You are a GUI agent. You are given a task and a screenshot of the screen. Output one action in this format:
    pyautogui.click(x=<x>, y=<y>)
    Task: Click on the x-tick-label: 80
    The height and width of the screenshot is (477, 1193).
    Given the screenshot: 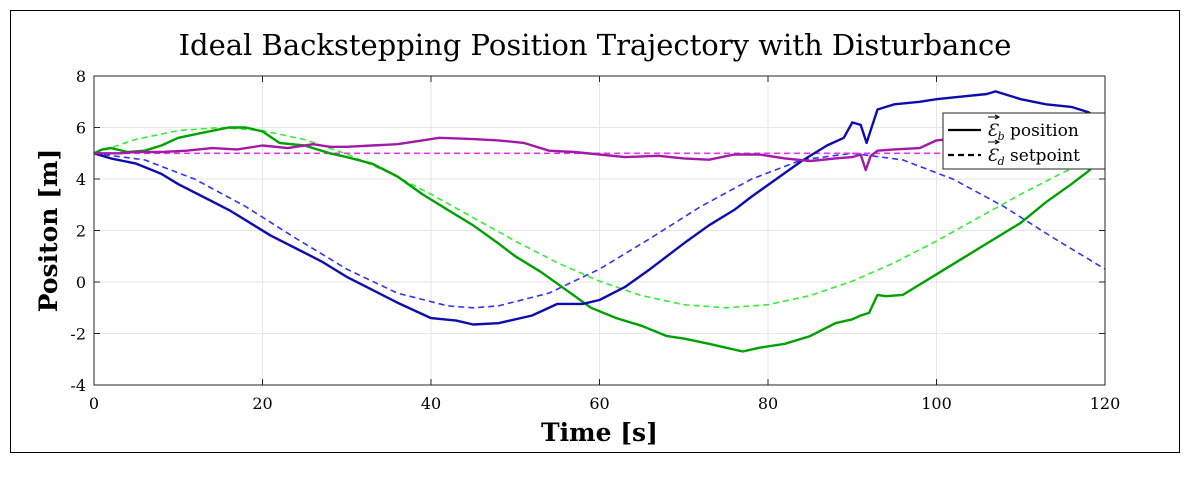 What is the action you would take?
    pyautogui.click(x=768, y=403)
    